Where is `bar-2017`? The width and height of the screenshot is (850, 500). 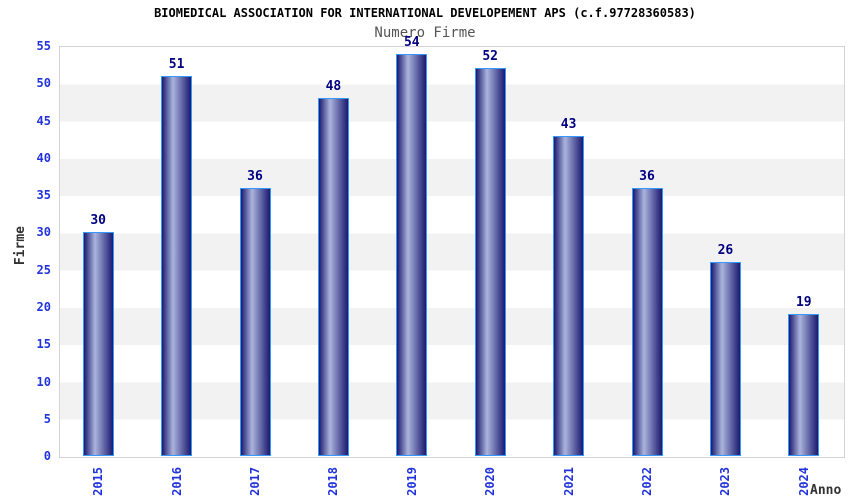
bar-2017 is located at coordinates (255, 321).